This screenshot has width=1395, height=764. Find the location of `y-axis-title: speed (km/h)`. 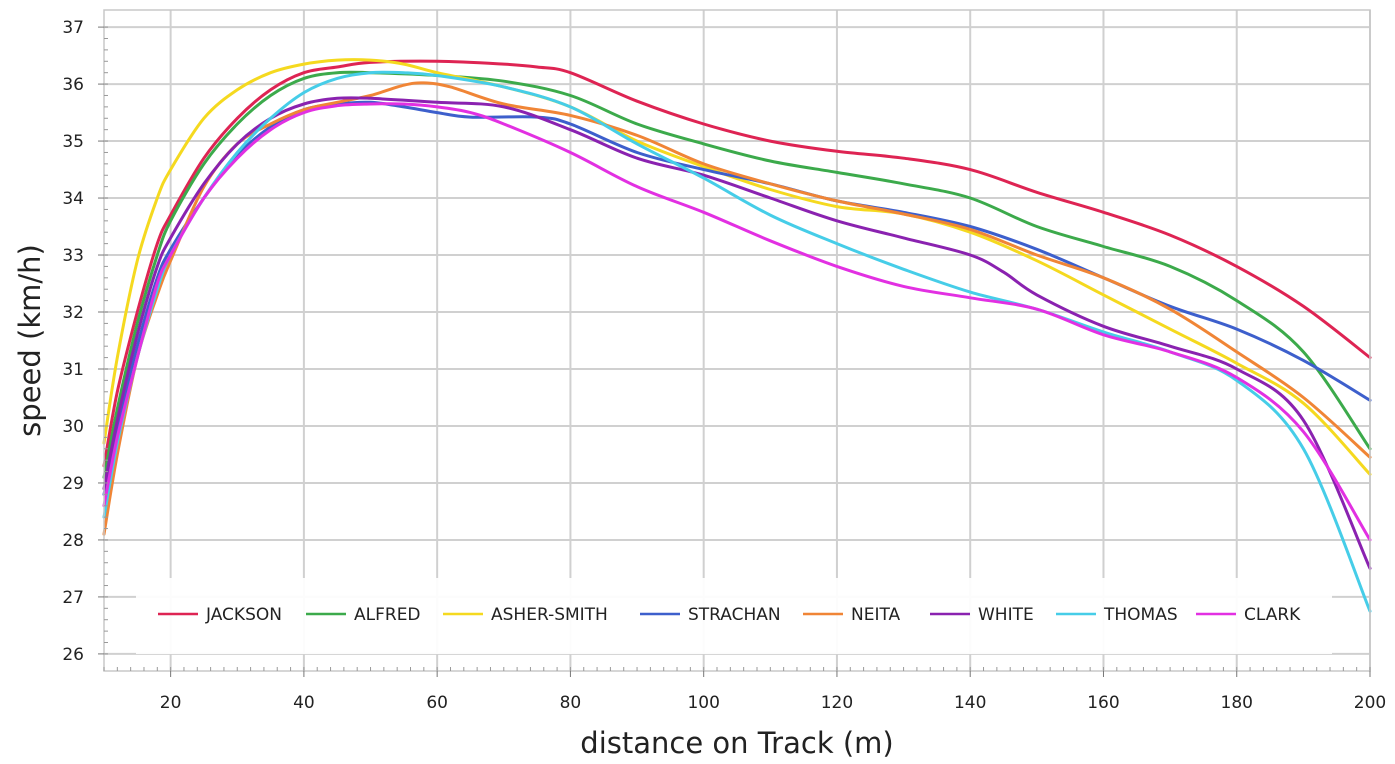

y-axis-title: speed (km/h) is located at coordinates (30, 340).